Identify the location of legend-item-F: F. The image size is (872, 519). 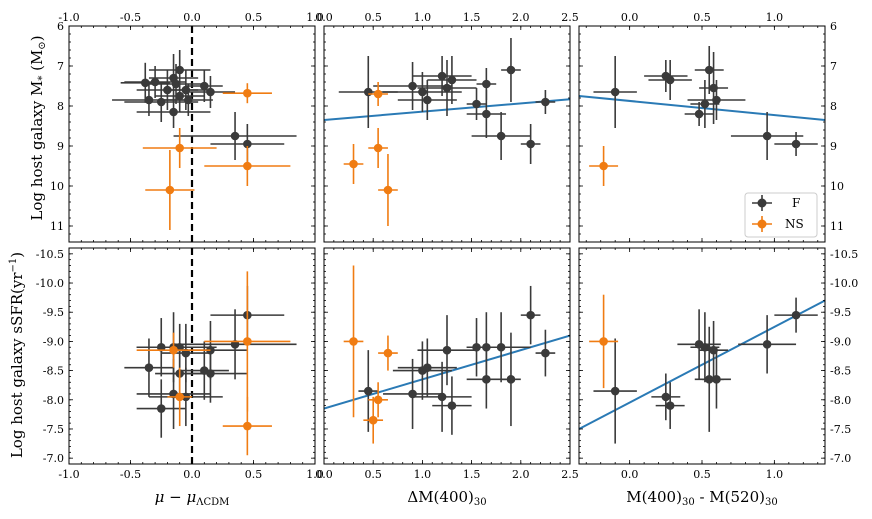
(776, 203).